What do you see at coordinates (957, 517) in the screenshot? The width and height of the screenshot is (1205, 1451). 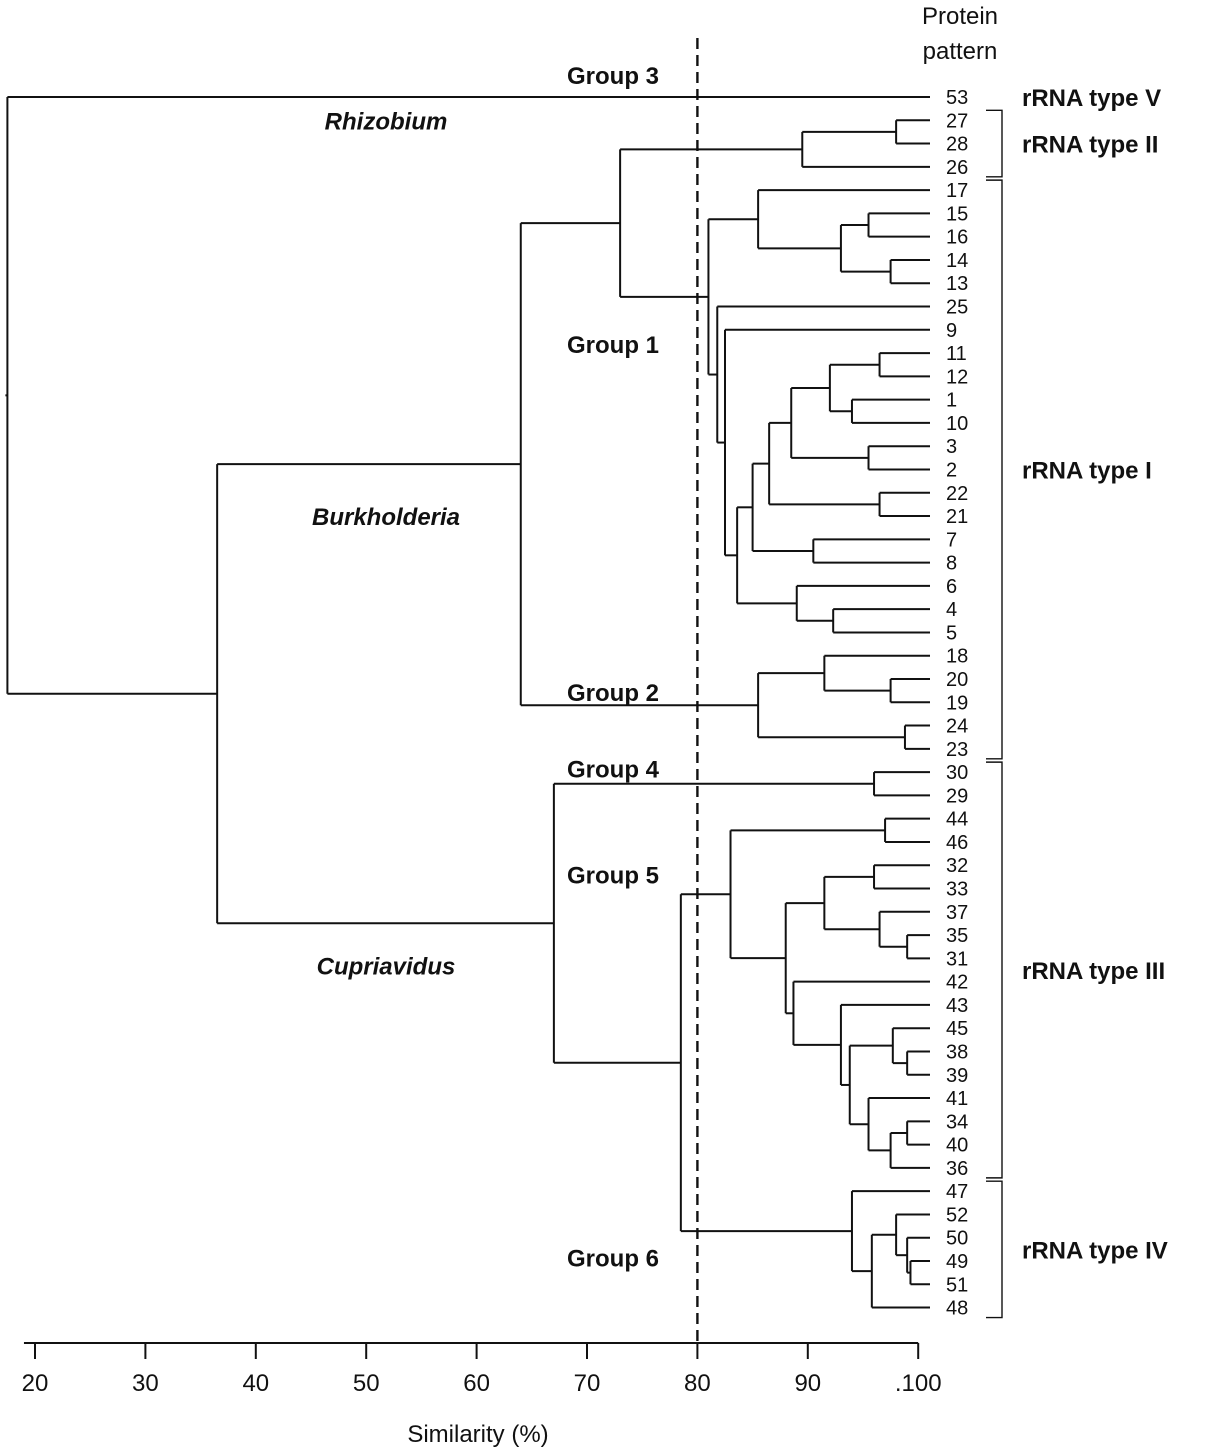 I see `leaf-label: 21` at bounding box center [957, 517].